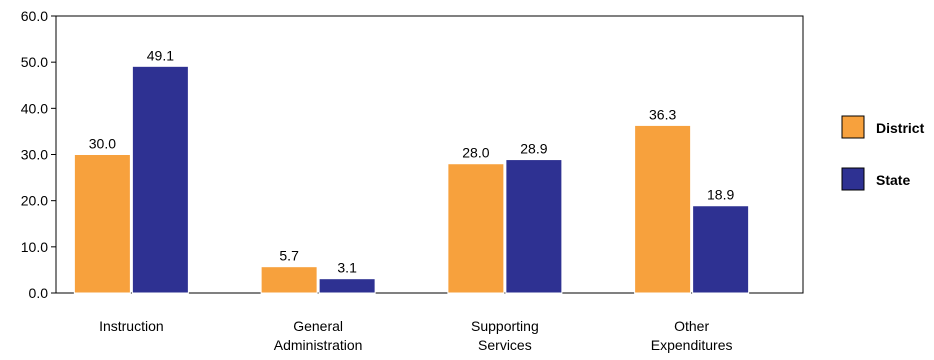 The width and height of the screenshot is (934, 360). I want to click on category-label-line: Services, so click(505, 345).